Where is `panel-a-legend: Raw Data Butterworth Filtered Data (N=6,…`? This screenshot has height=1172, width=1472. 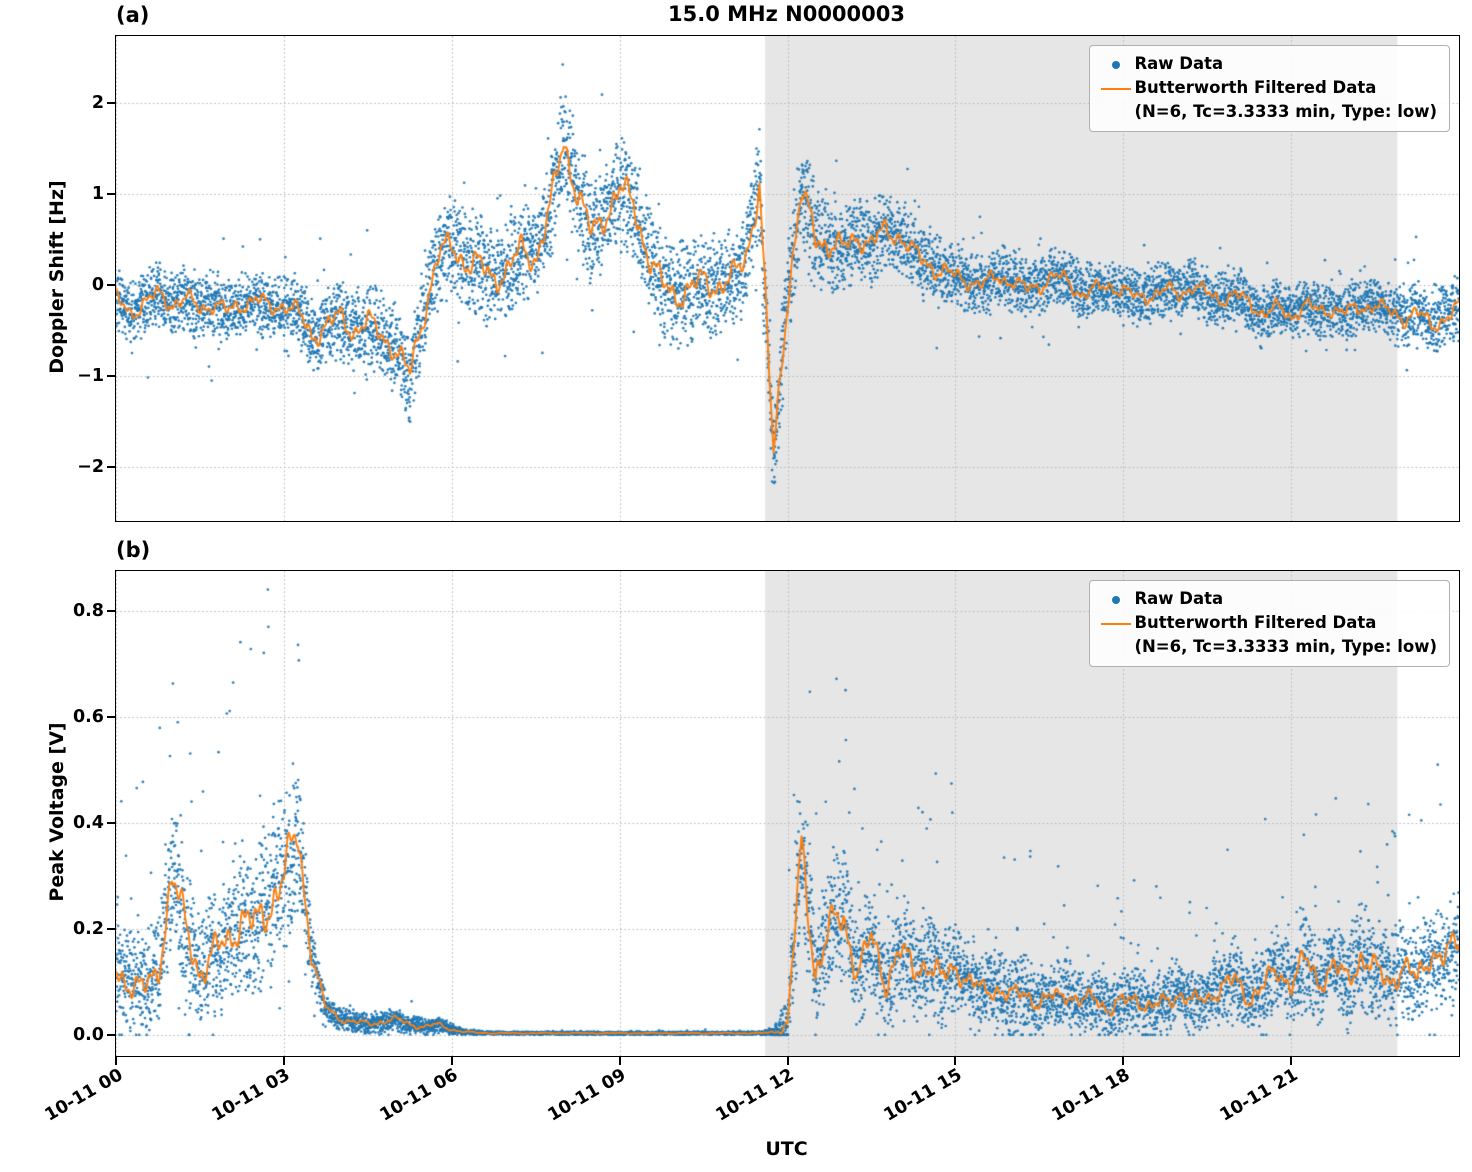
panel-a-legend: Raw Data Butterworth Filtered Data (N=6,… is located at coordinates (1269, 88).